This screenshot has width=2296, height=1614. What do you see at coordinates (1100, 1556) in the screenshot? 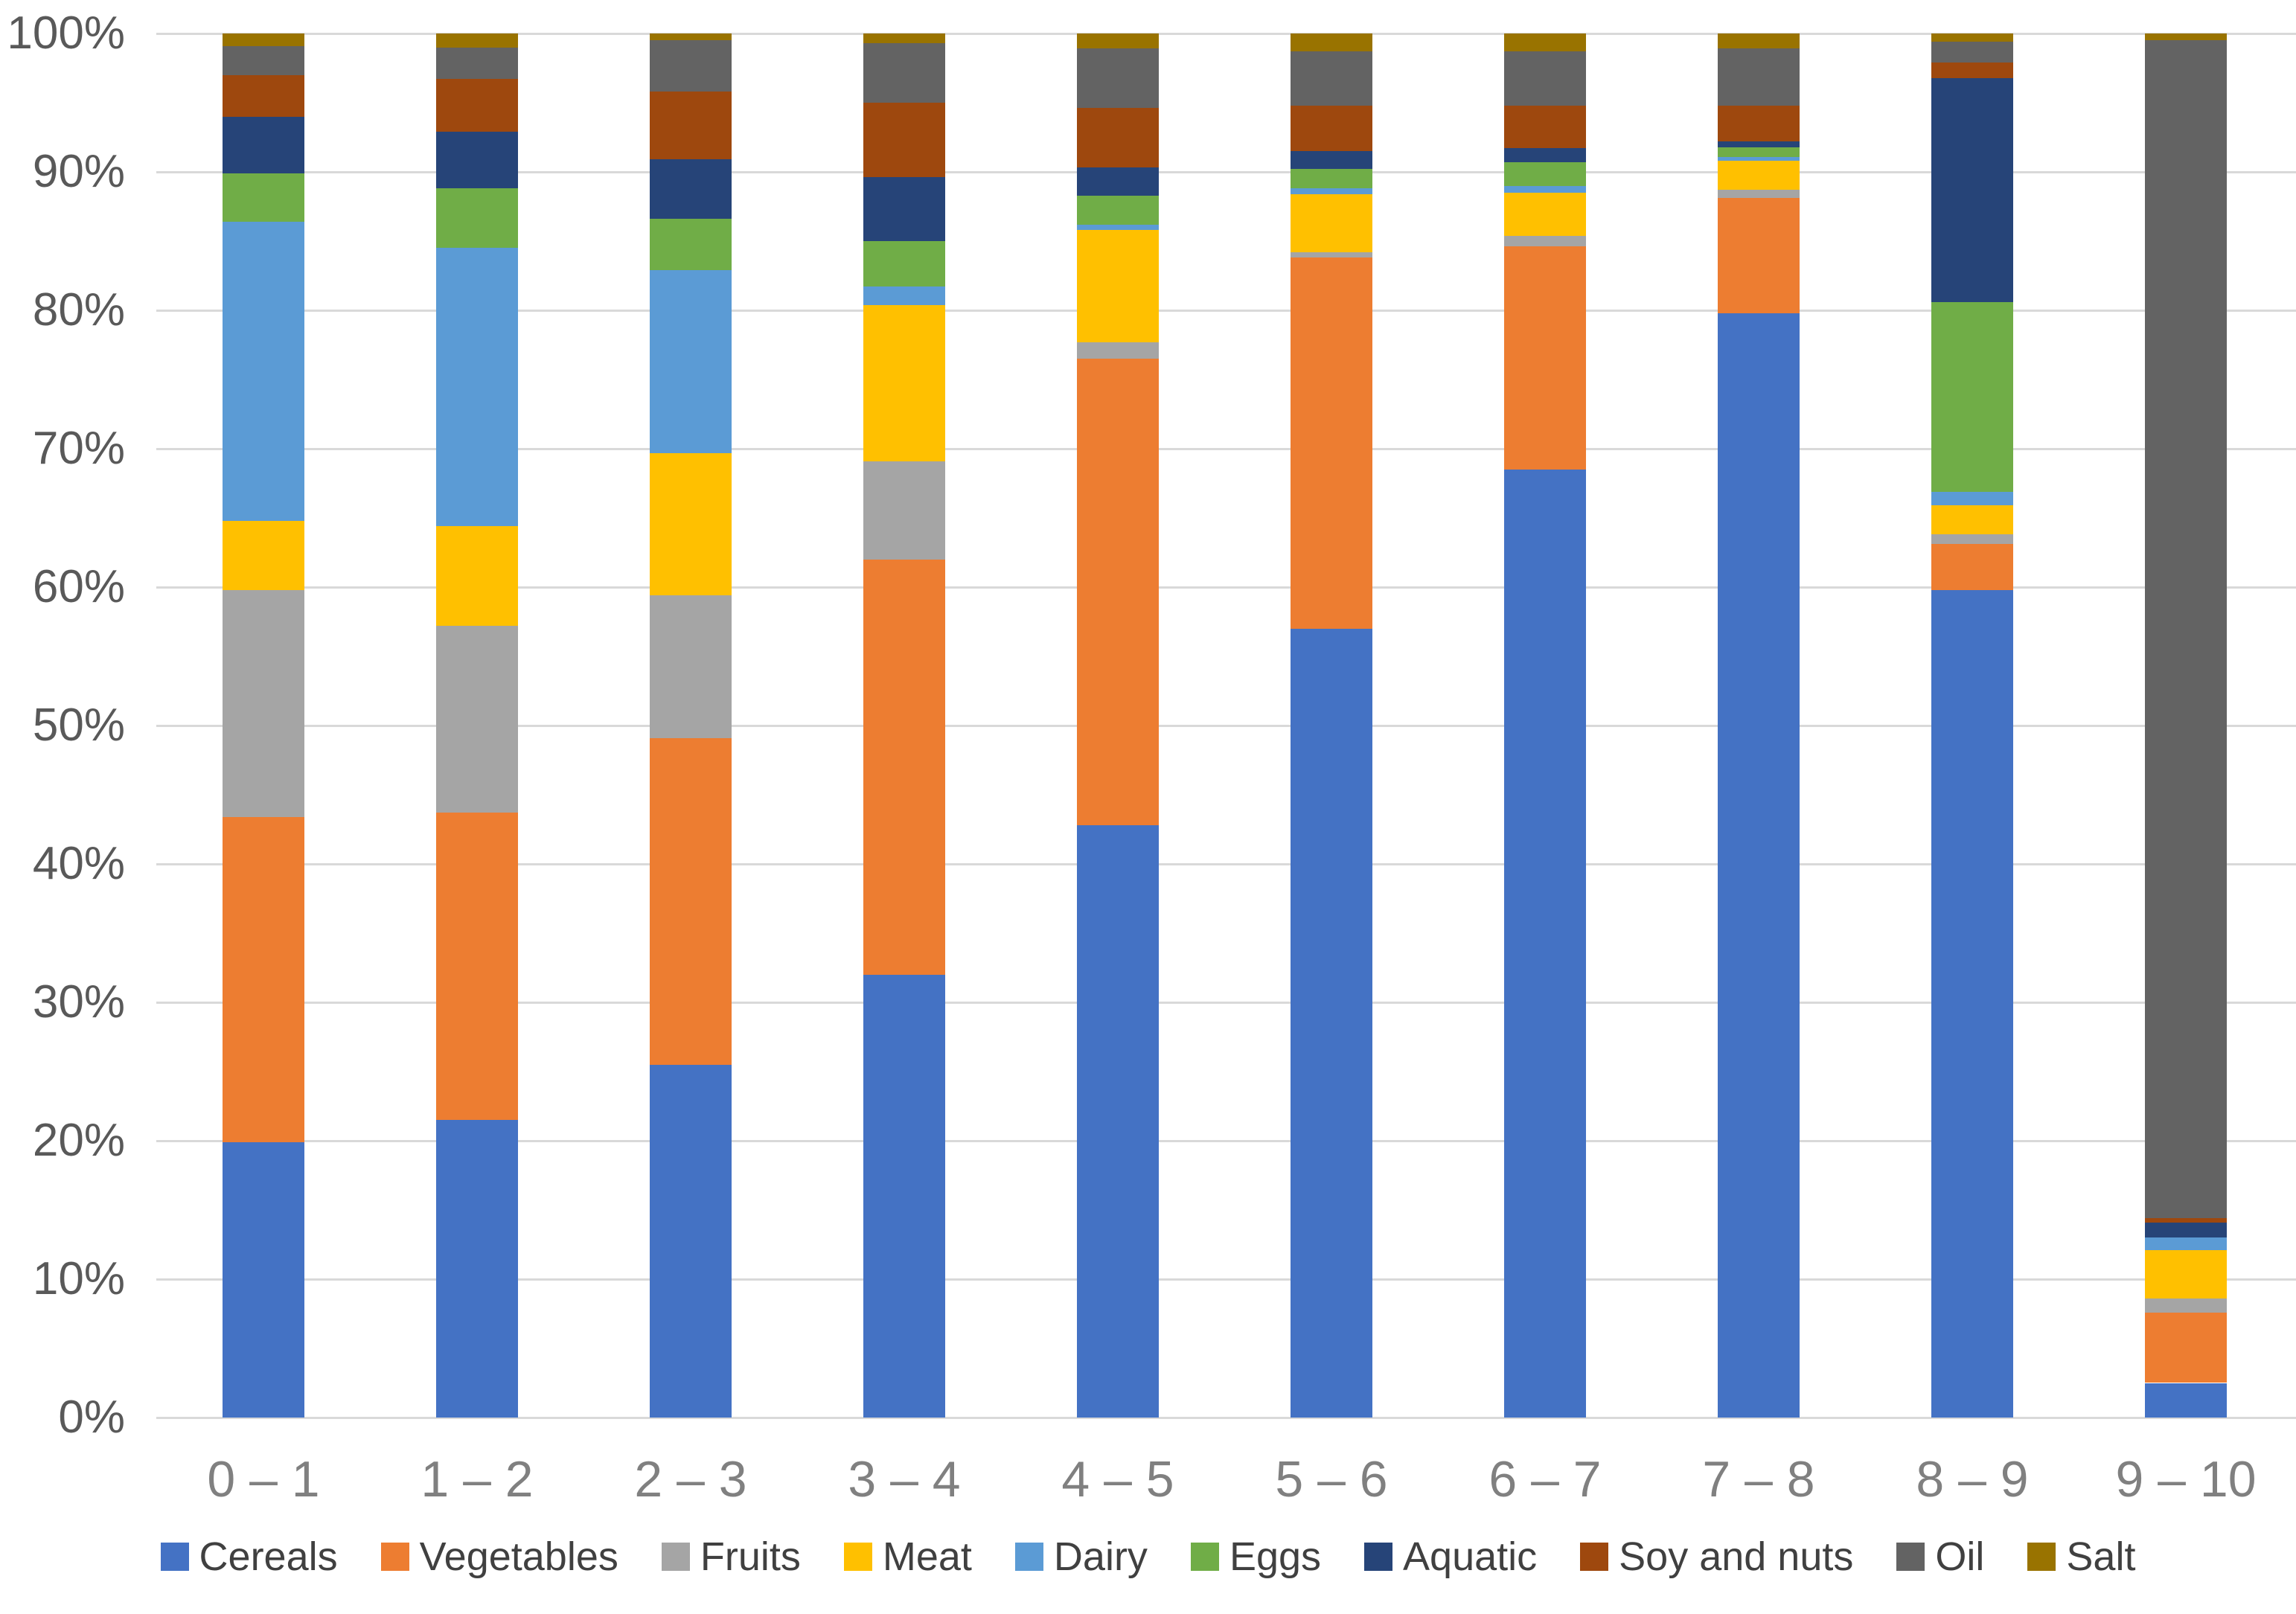
I see `legend-label-dairy: Dairy` at bounding box center [1100, 1556].